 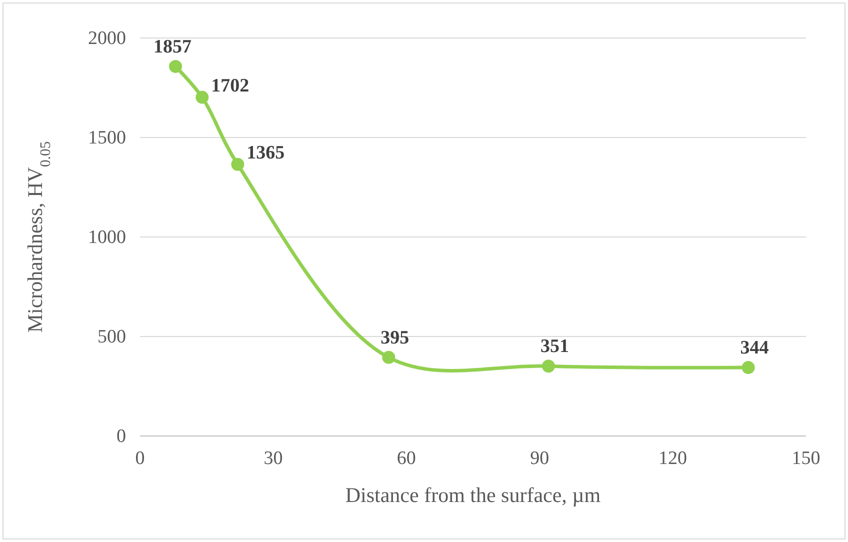 What do you see at coordinates (173, 47) in the screenshot?
I see `data-label: 1857` at bounding box center [173, 47].